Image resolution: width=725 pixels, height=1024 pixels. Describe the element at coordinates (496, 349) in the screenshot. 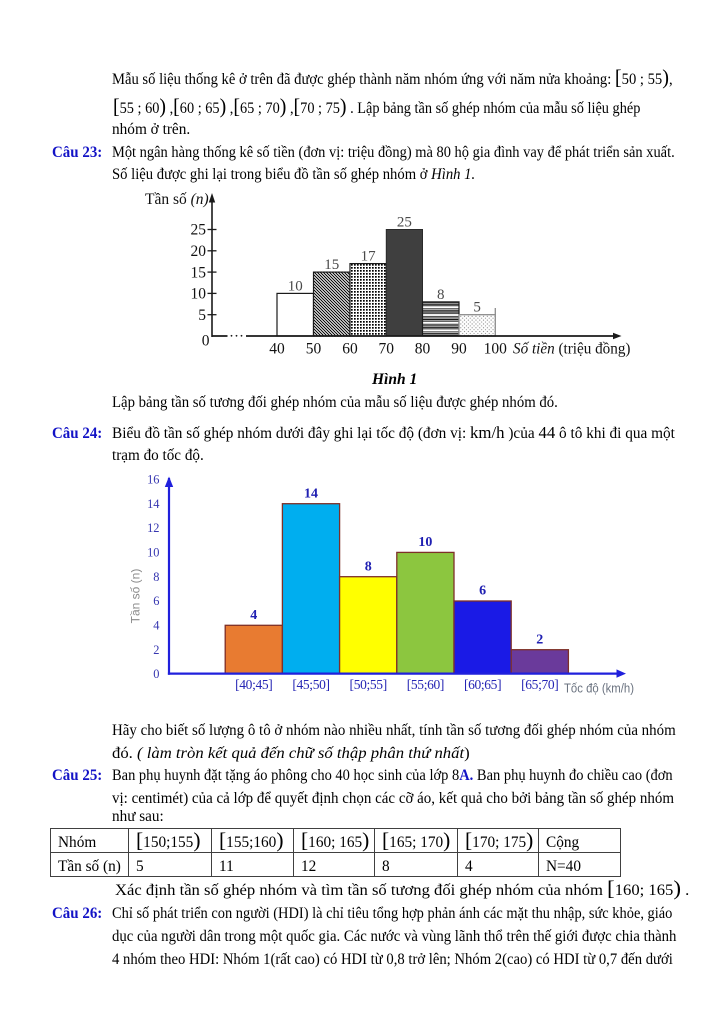

I see `svg-text: 100` at that location.